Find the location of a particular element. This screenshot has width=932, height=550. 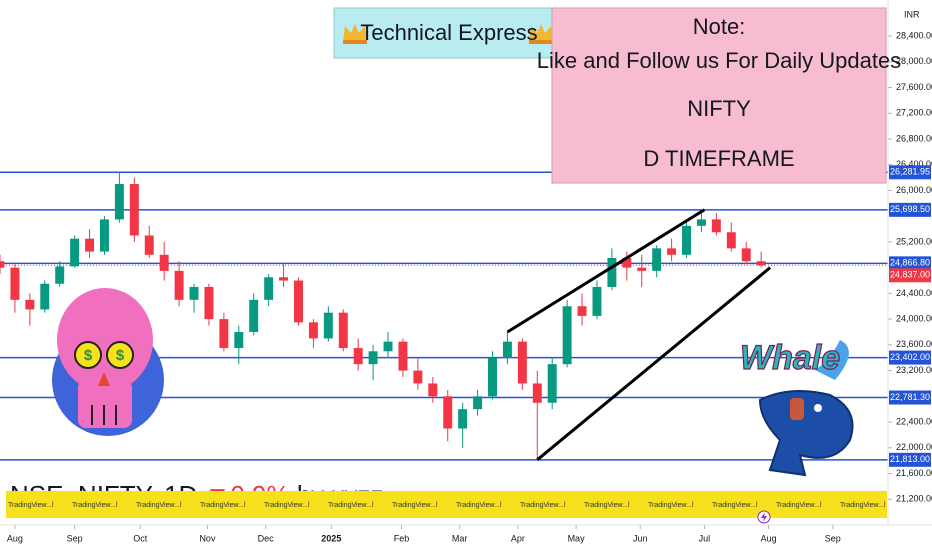

x-tick-label: 2025 is located at coordinates (331, 538).